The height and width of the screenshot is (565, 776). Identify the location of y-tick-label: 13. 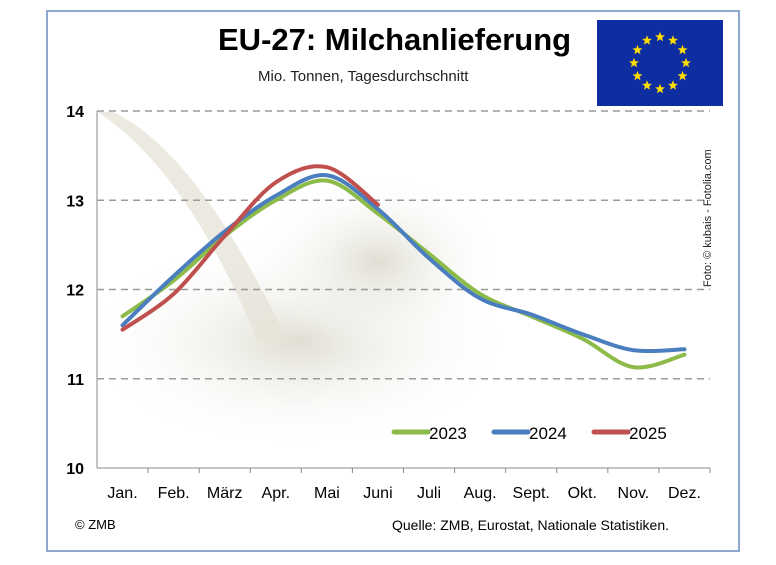
(75, 201).